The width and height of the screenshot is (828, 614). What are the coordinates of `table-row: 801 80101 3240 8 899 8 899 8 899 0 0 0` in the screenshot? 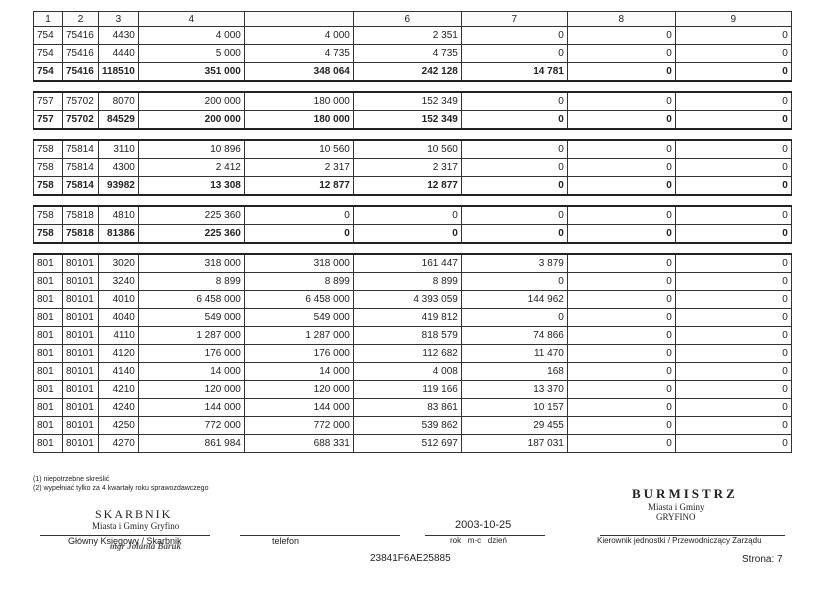 It's located at (412, 281).